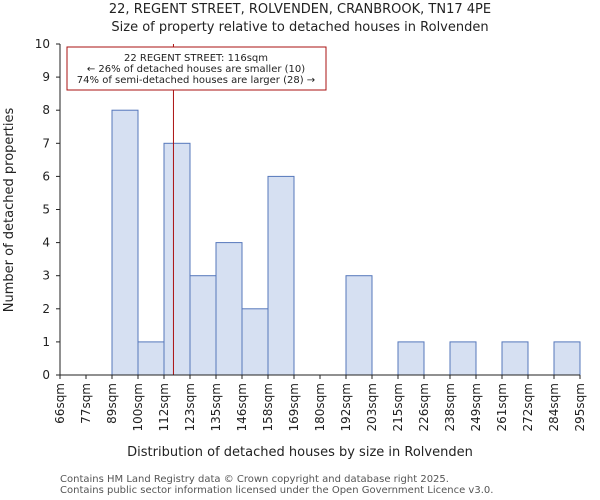 Image resolution: width=600 pixels, height=500 pixels. What do you see at coordinates (203, 325) in the screenshot?
I see `bar-123sqm` at bounding box center [203, 325].